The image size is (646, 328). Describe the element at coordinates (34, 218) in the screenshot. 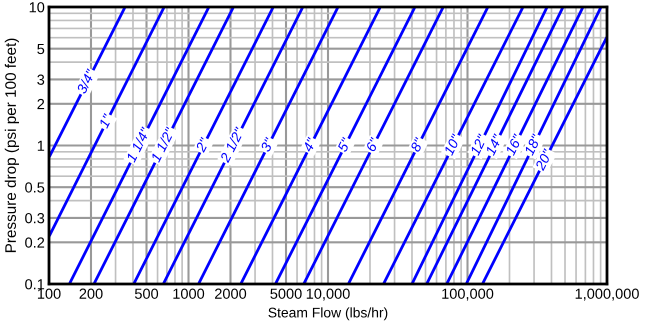

I see `y-tick-label: 0.3` at that location.